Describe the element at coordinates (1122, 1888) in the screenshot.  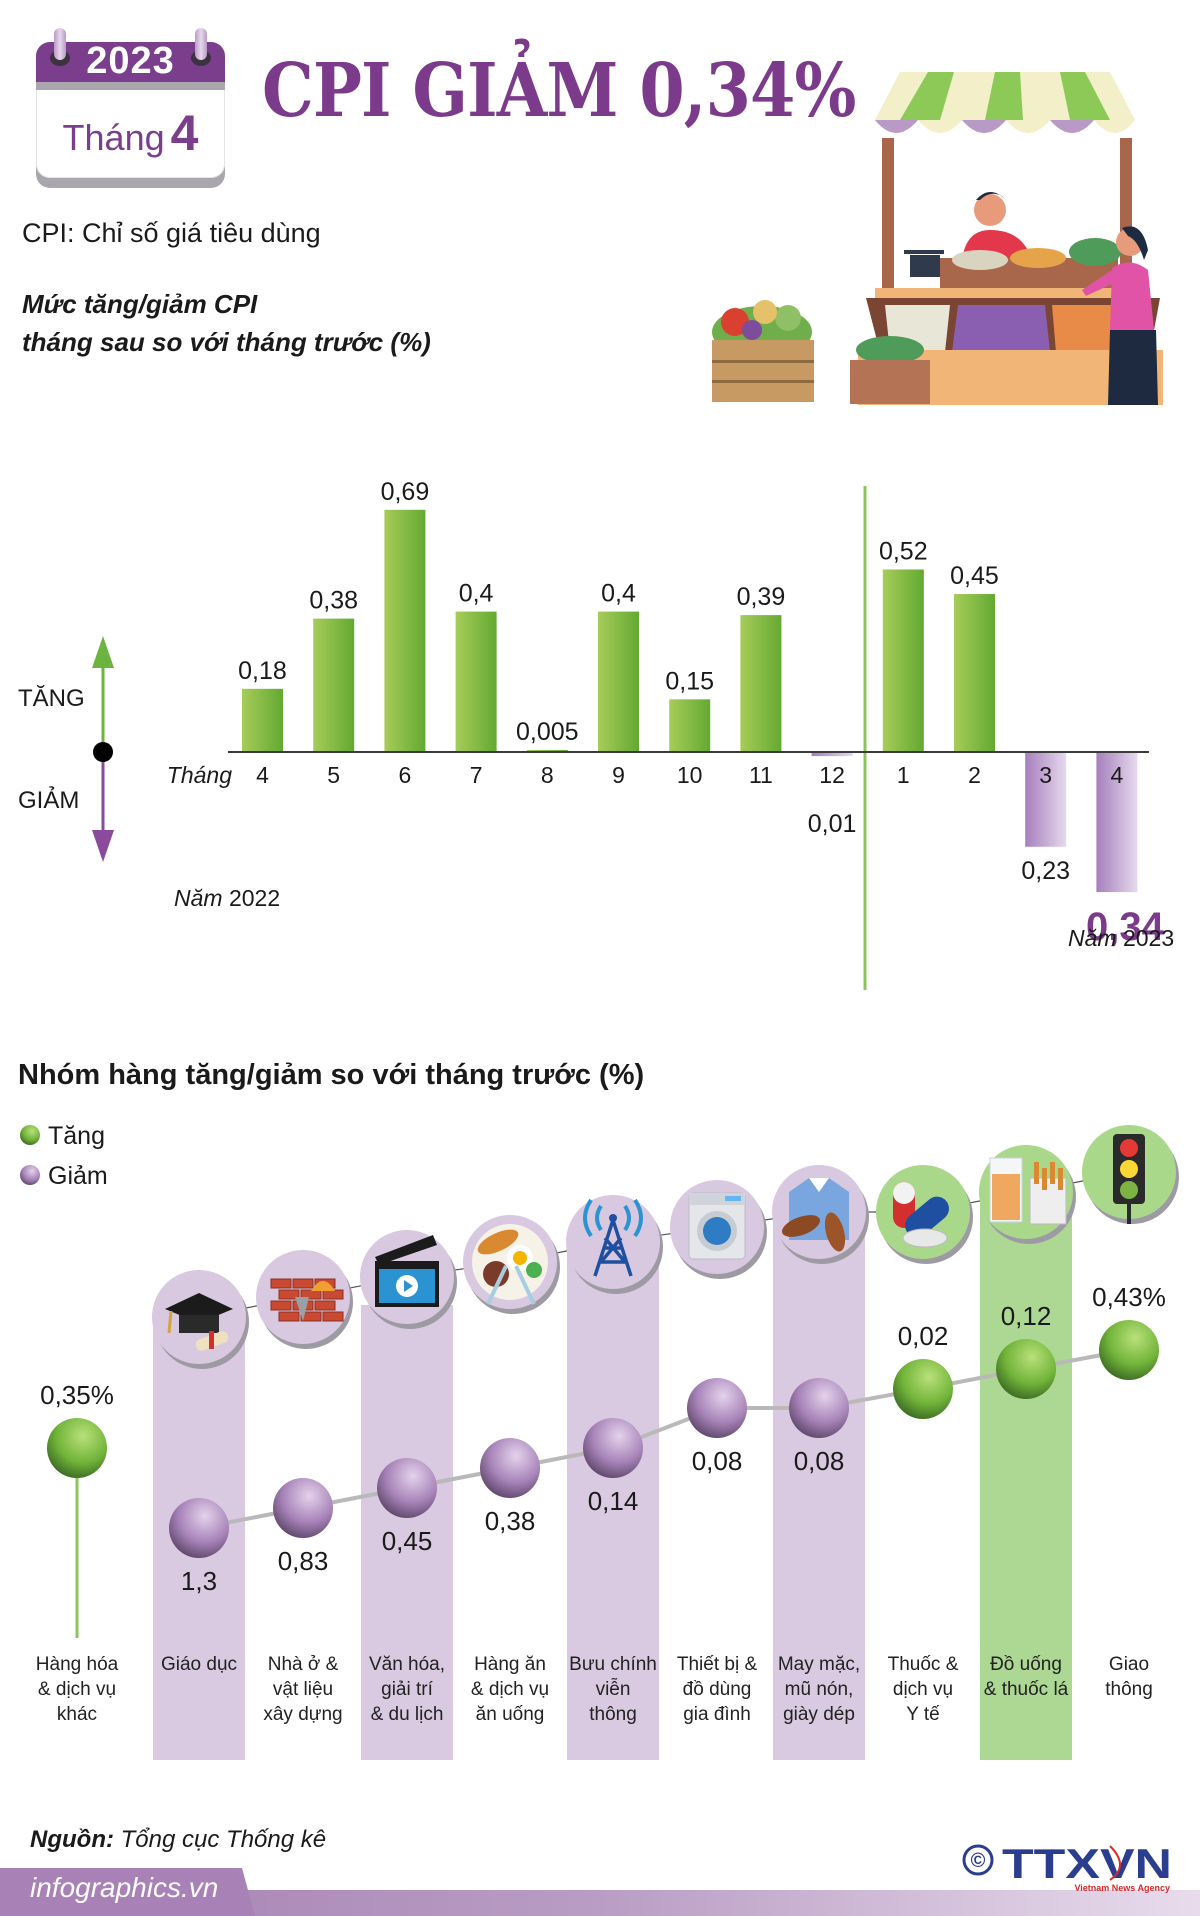
I see `logo-subtext: Vietnam News Agency` at that location.